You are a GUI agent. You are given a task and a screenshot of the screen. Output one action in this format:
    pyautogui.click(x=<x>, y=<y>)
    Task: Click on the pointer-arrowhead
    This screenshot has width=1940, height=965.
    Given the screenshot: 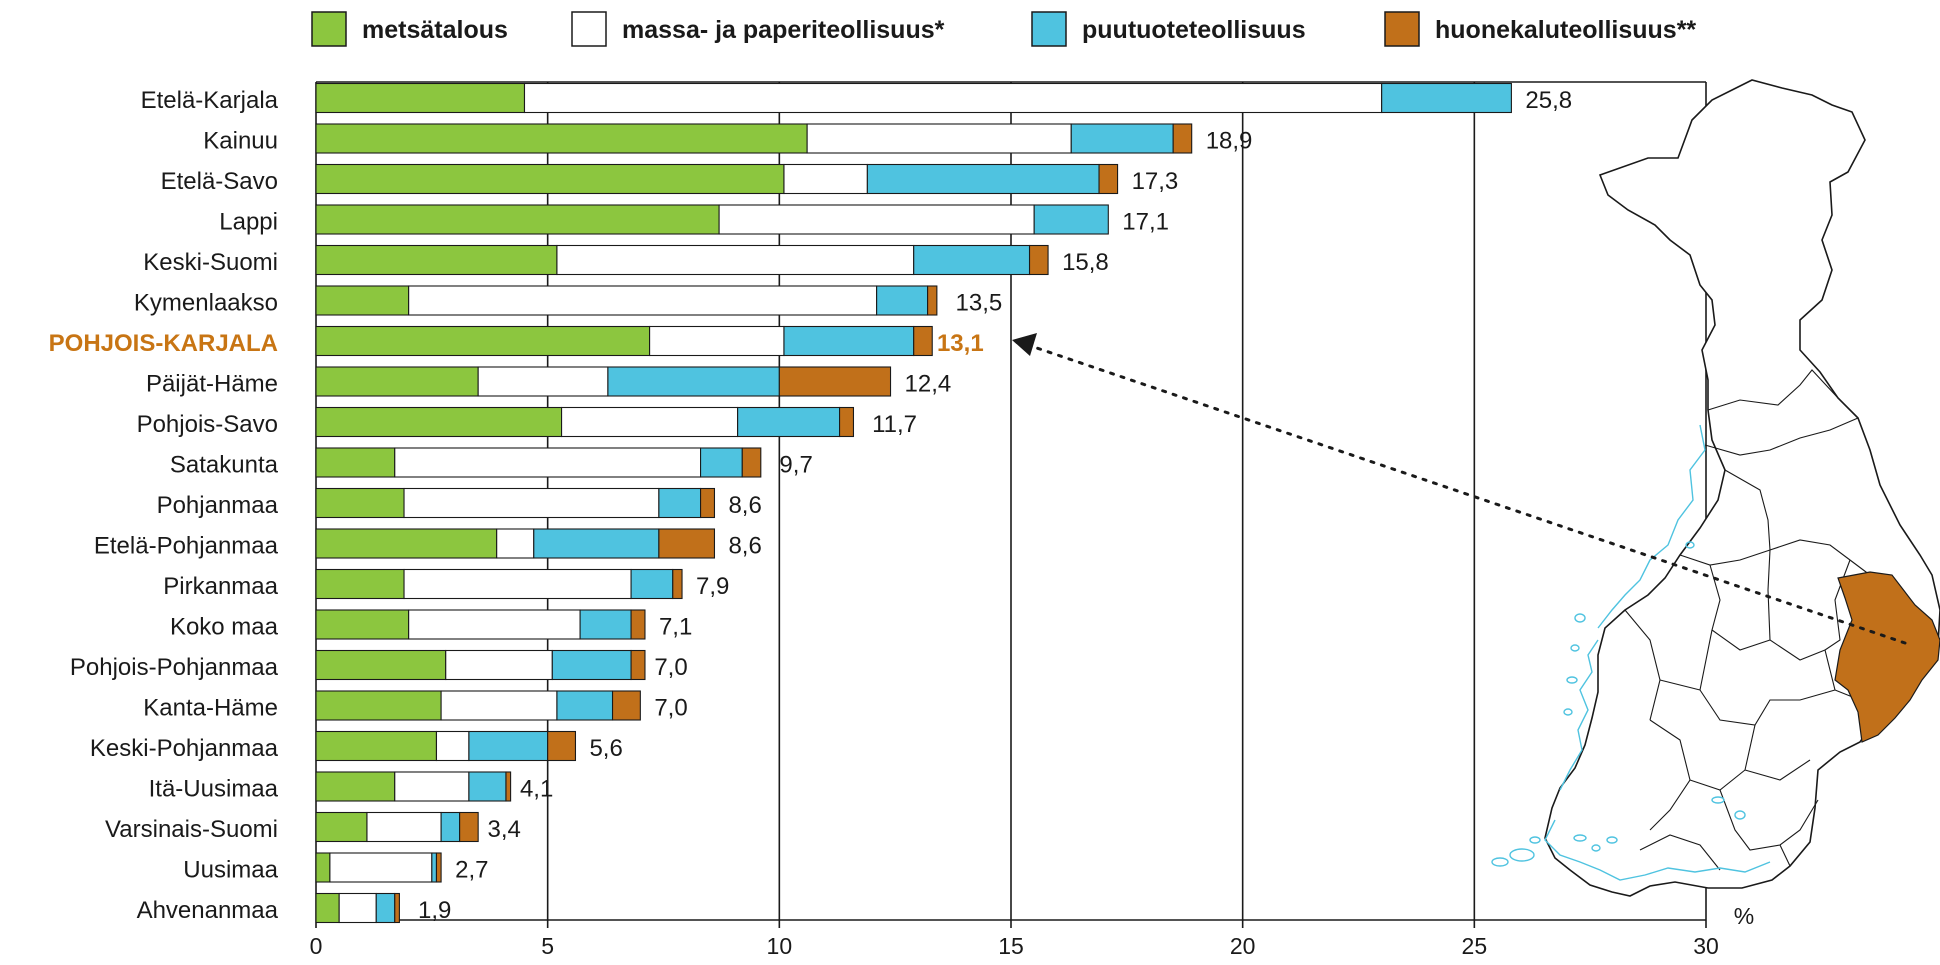 What is the action you would take?
    pyautogui.click(x=1024, y=344)
    